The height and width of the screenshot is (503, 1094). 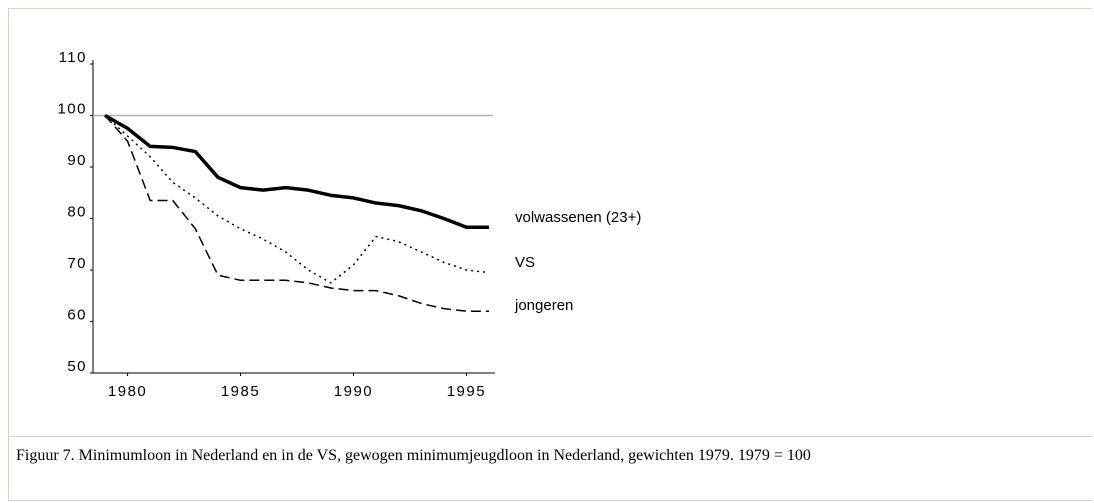 I want to click on x-tick-label: 1985, so click(x=240, y=391).